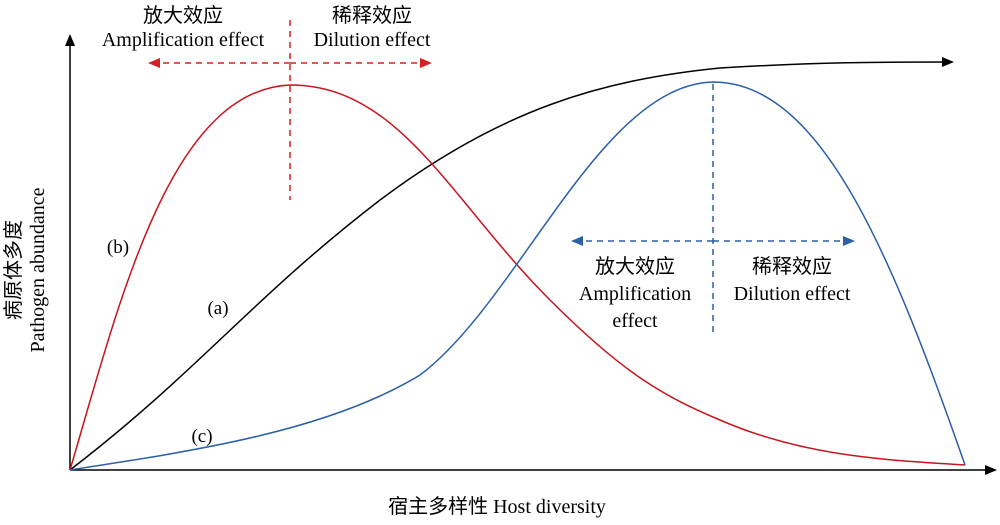 The width and height of the screenshot is (1000, 525). I want to click on curve-b-label: (b), so click(118, 247).